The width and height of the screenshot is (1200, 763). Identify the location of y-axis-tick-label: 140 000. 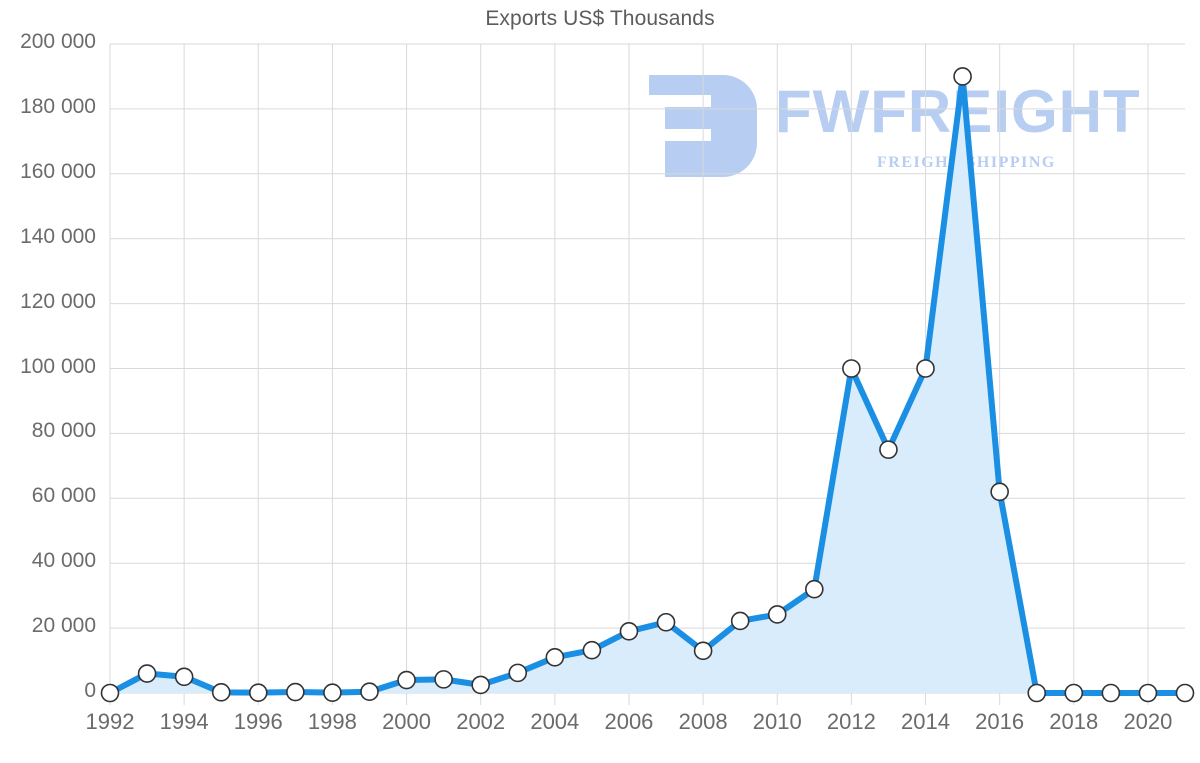
(58, 236).